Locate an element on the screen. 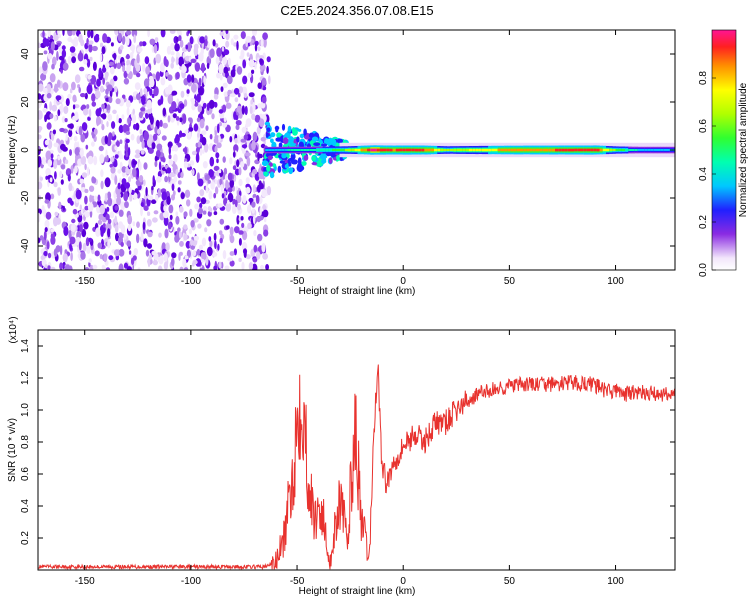 The height and width of the screenshot is (600, 750). spectrogram-x-tick-label: -150 is located at coordinates (85, 281).